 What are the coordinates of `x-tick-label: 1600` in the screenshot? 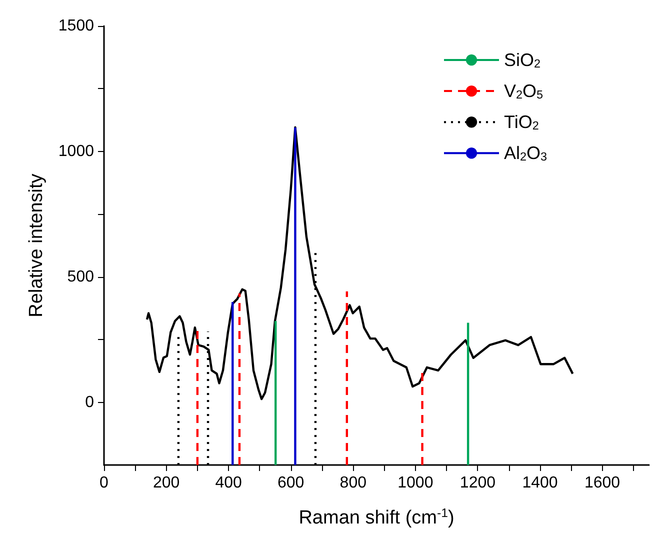 It's located at (602, 483).